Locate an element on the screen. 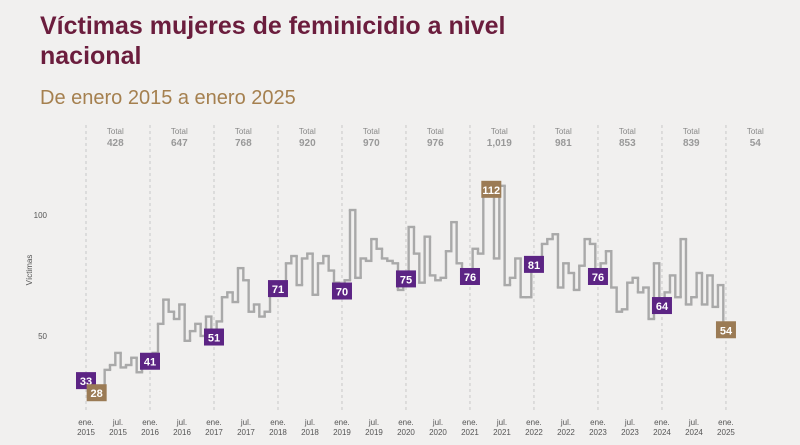  callout-label: 54 is located at coordinates (726, 331).